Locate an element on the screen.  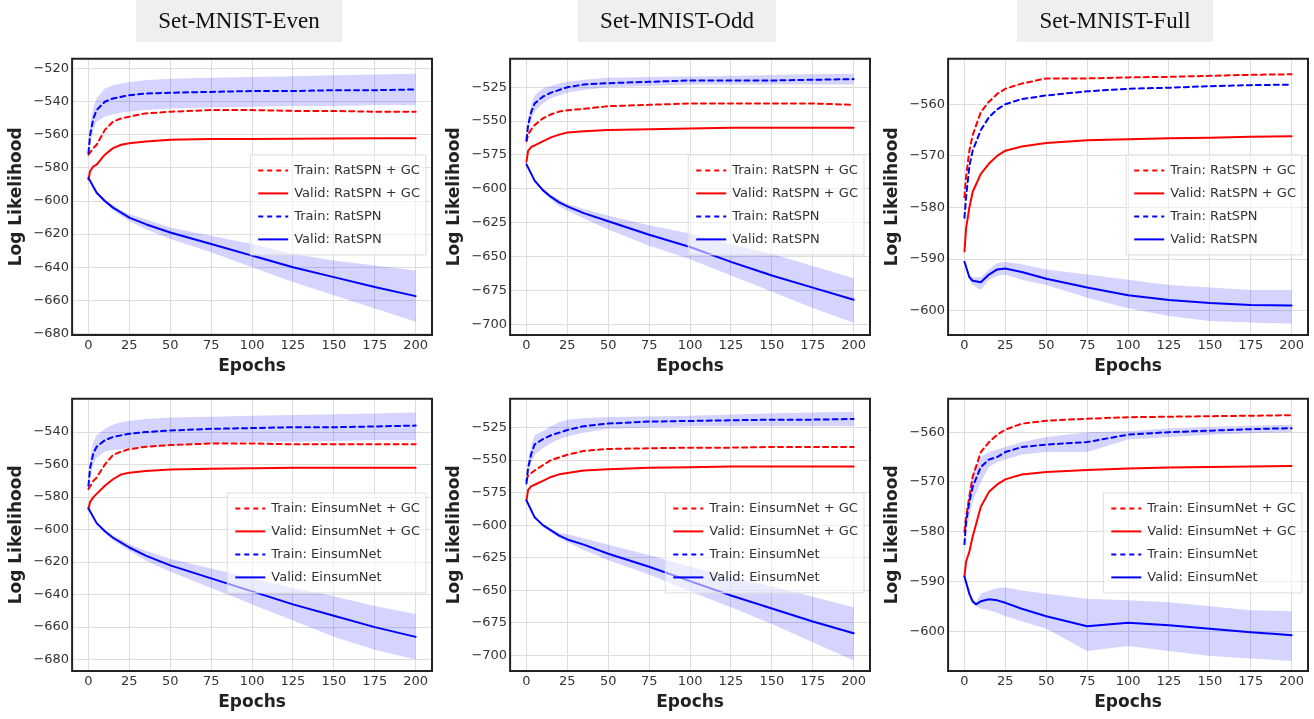
y-tick-label: −570 is located at coordinates (927, 155).